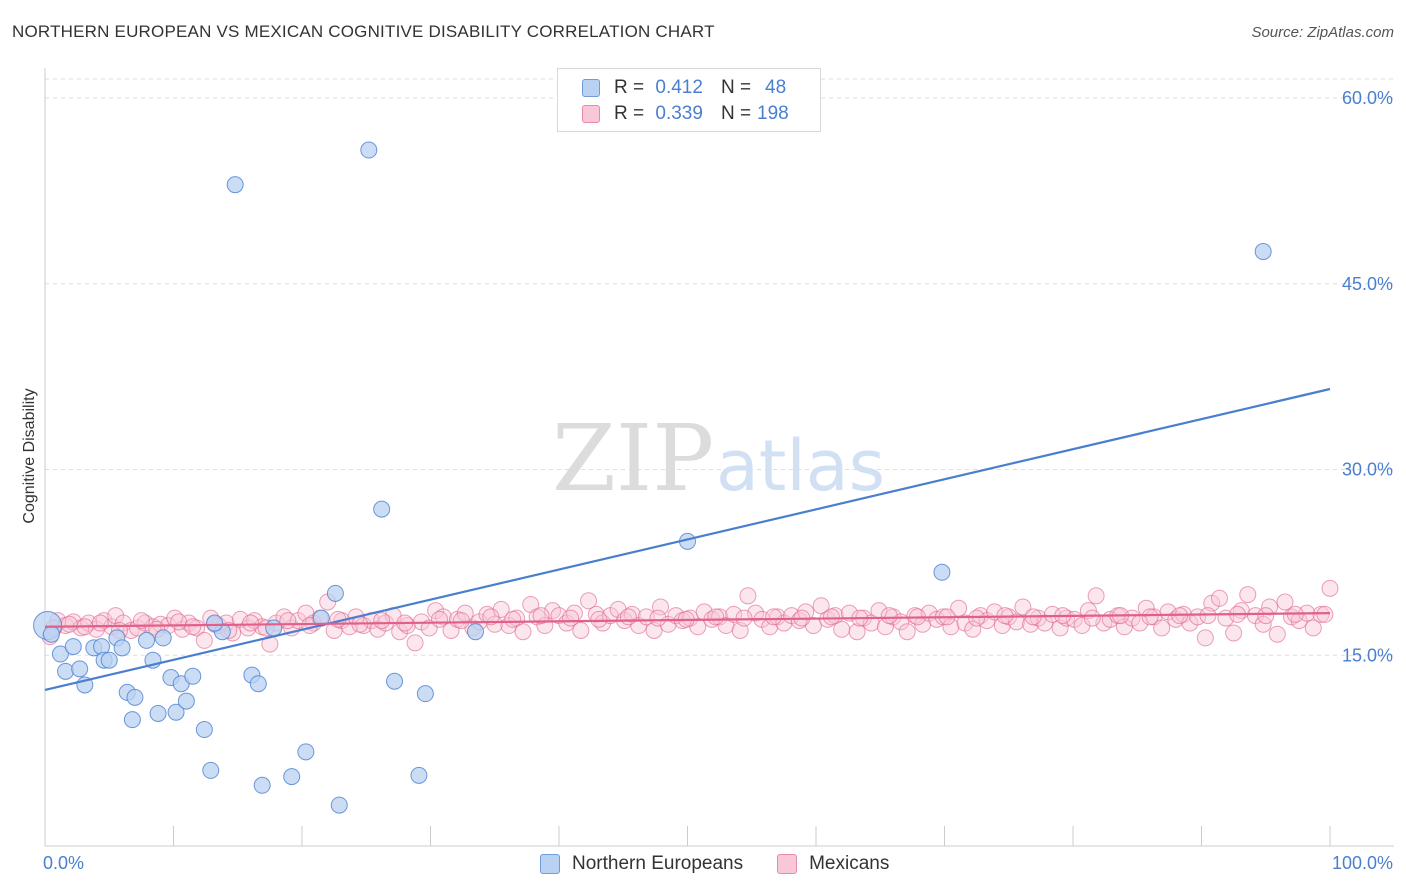 This screenshot has height=892, width=1406. What do you see at coordinates (773, 113) in the screenshot?
I see `legend-n-value: 198` at bounding box center [773, 113].